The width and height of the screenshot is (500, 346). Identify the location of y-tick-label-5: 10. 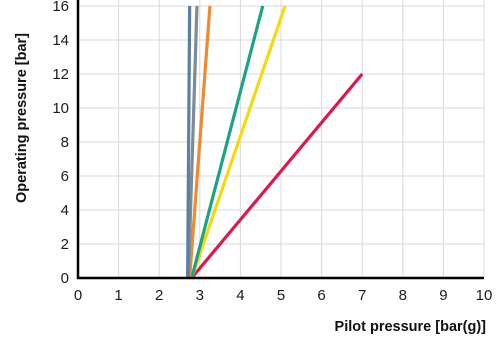
(60, 108).